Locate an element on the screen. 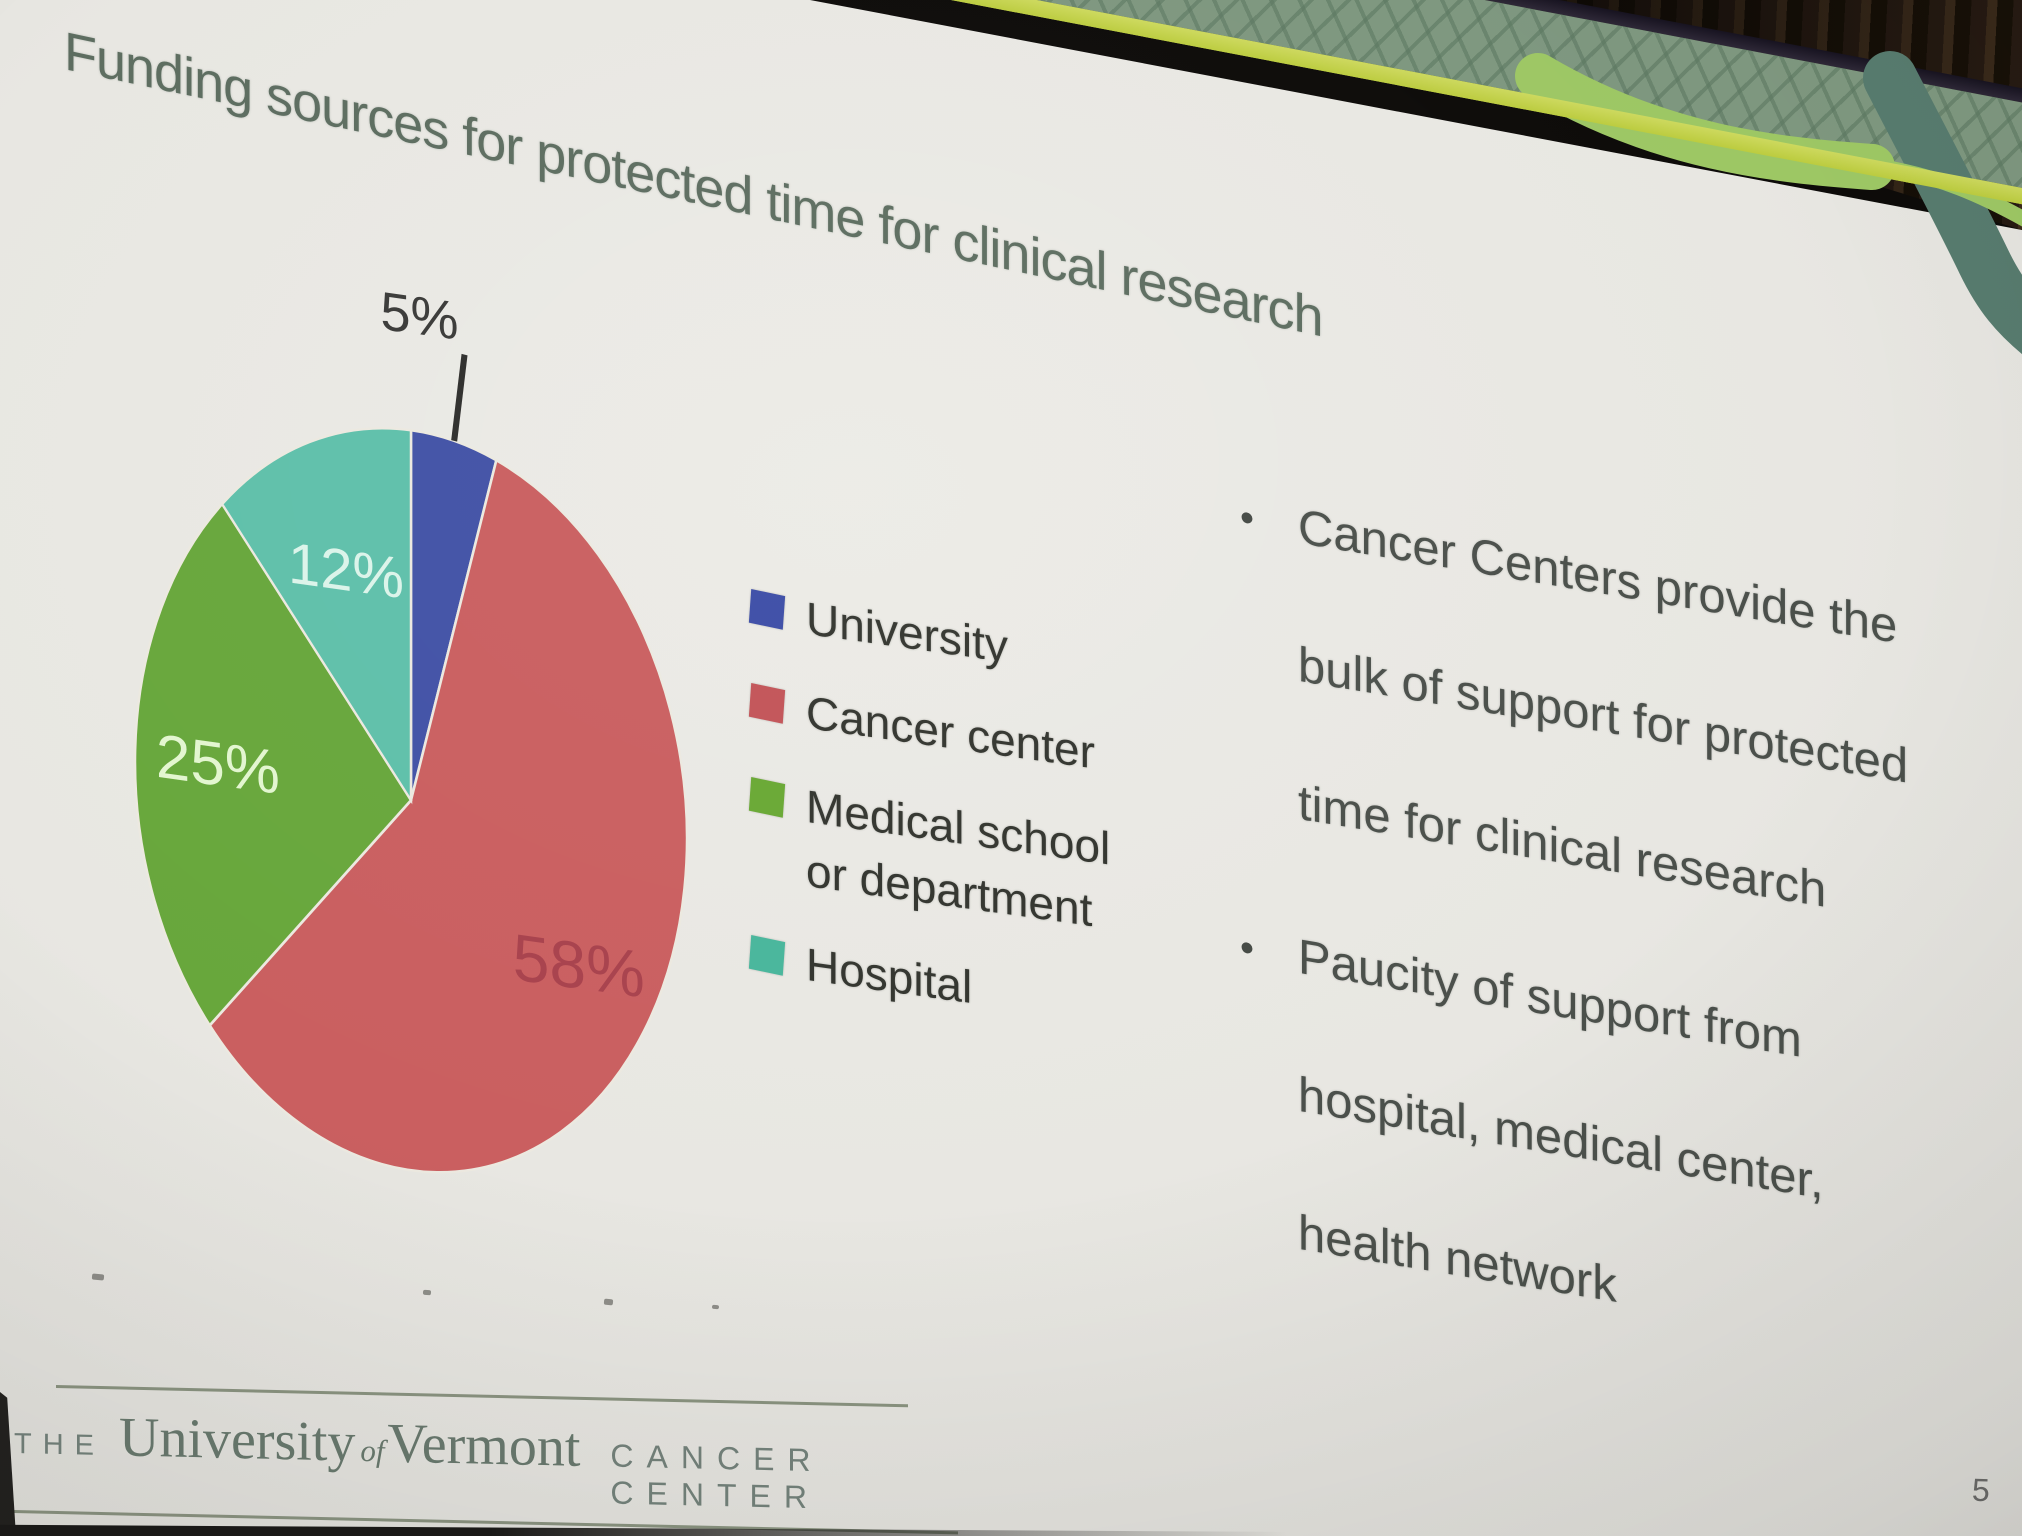  pie-label-leader-line is located at coordinates (459, 397).